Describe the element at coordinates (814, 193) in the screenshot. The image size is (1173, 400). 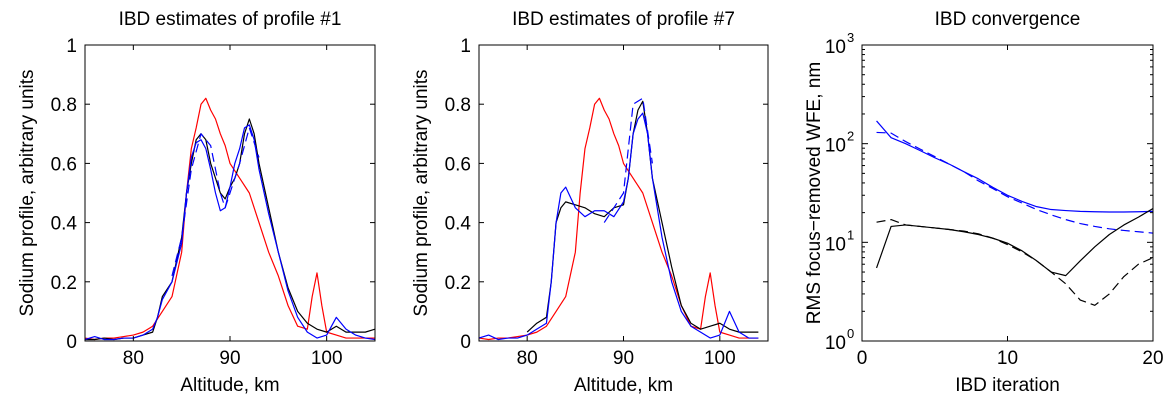
I see `y-axis-label: RMS focus−removed WFE, nm` at that location.